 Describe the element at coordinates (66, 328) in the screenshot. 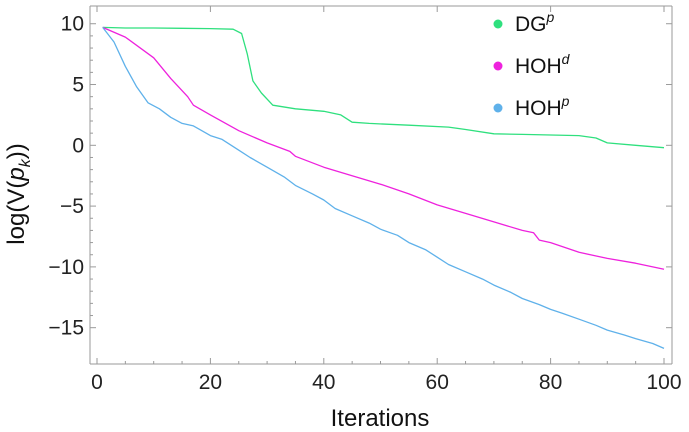

I see `y-tick-label: −15` at that location.